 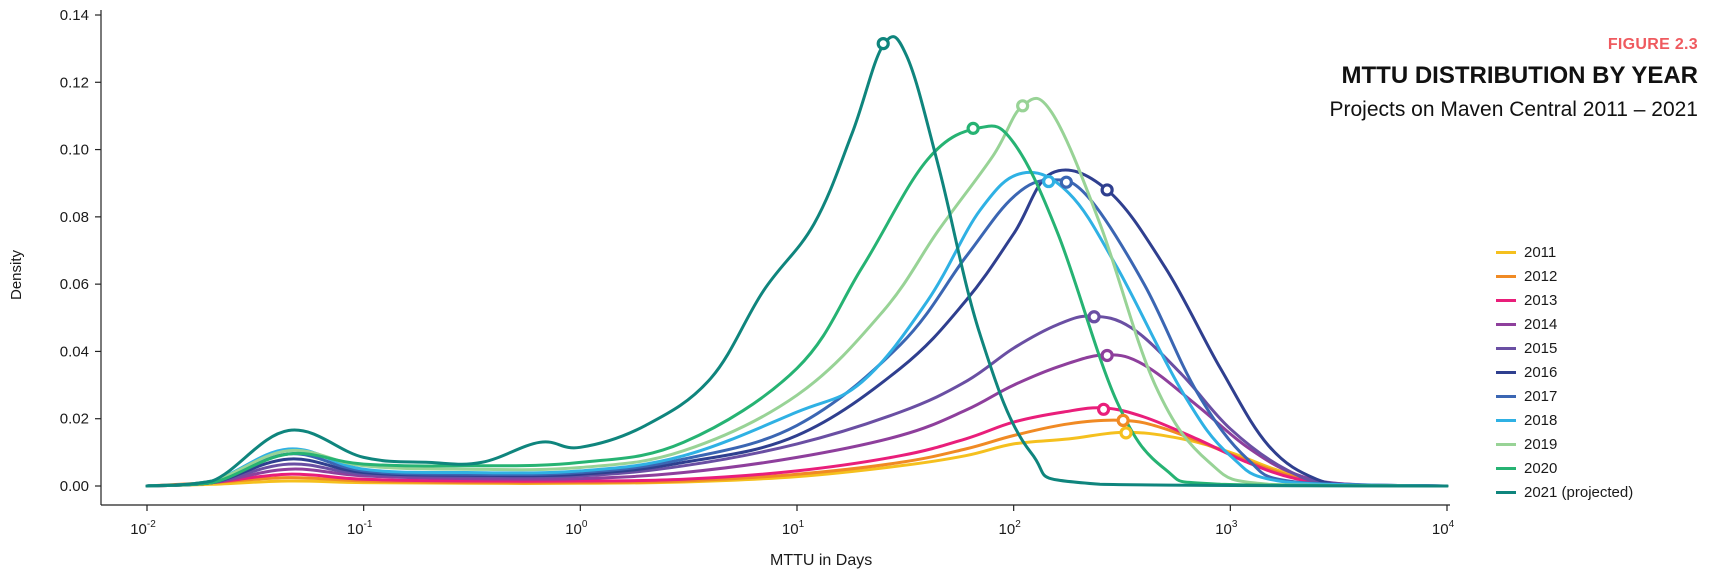 I want to click on chart-title: MTTU DISTRIBUTION BY YEAR, so click(x=1519, y=75).